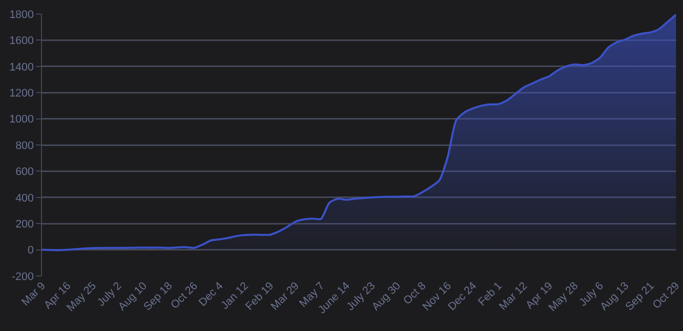  Describe the element at coordinates (24, 224) in the screenshot. I see `y-tick-label: 200` at that location.